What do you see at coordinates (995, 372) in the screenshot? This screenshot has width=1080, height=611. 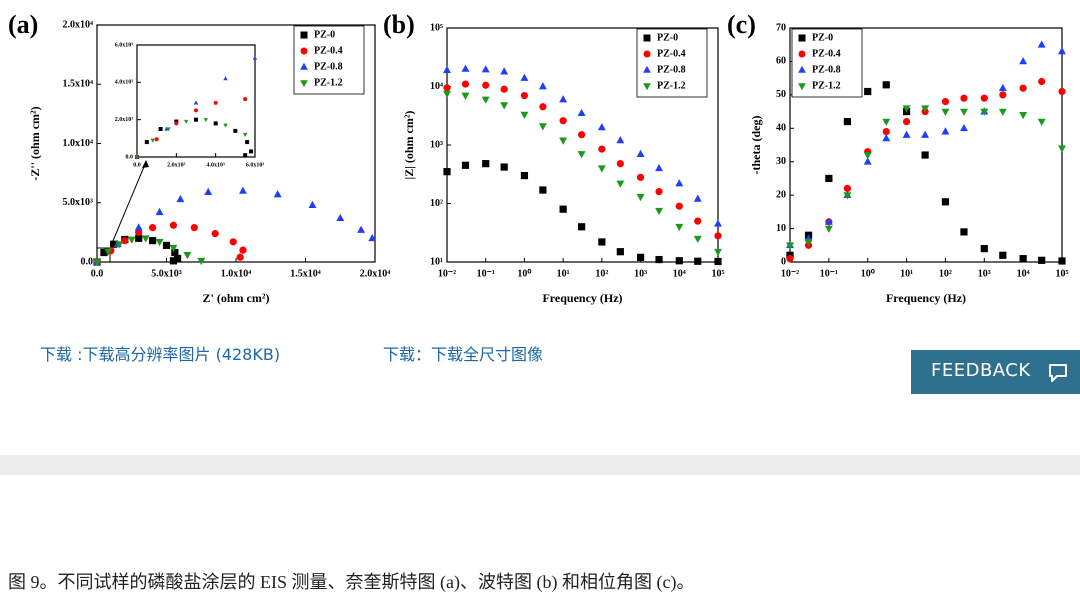 I see `feedback-button: FEEDBACK` at bounding box center [995, 372].